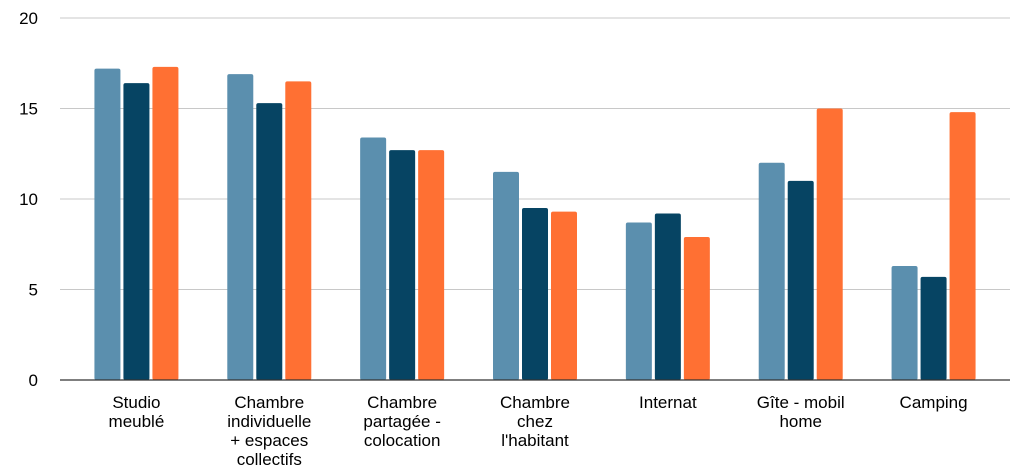 The image size is (1021, 476). I want to click on category-label: l'habitant, so click(535, 440).